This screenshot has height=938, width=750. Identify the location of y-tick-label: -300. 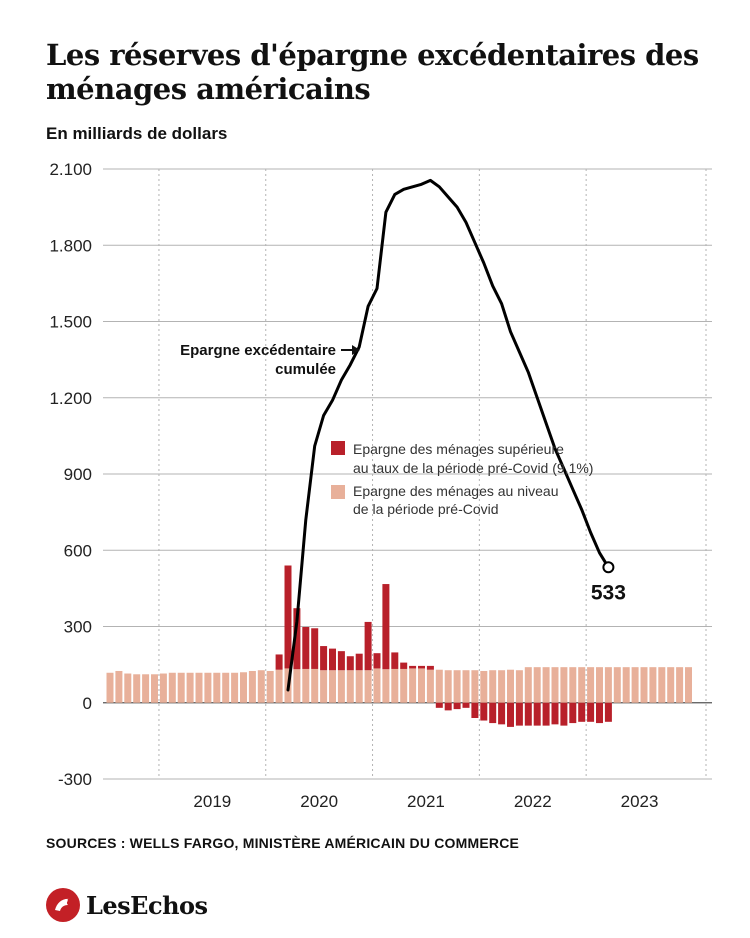
(75, 779).